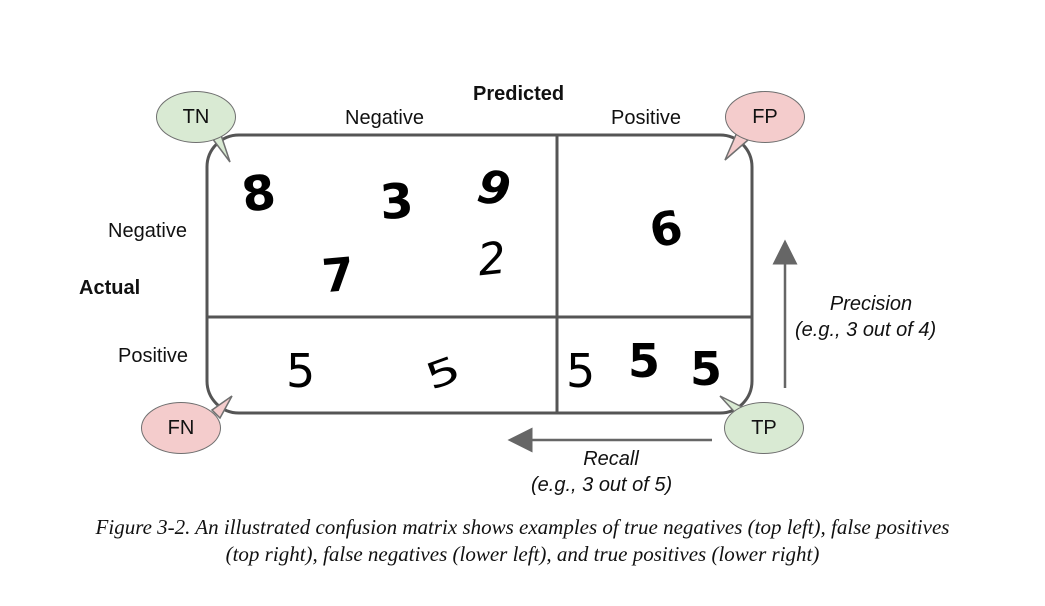  I want to click on row-label-negative: Negative, so click(147, 231).